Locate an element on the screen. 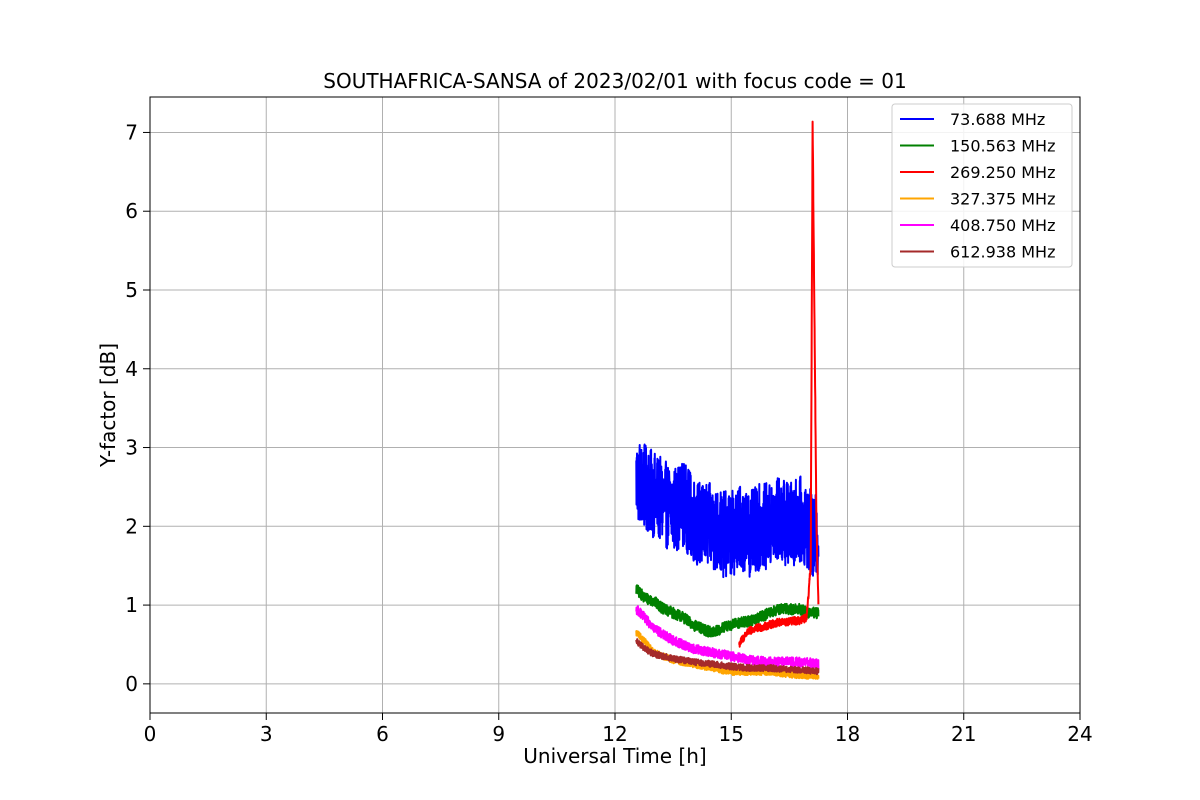 This screenshot has height=800, width=1200. y-tick-label: 6 is located at coordinates (131, 211).